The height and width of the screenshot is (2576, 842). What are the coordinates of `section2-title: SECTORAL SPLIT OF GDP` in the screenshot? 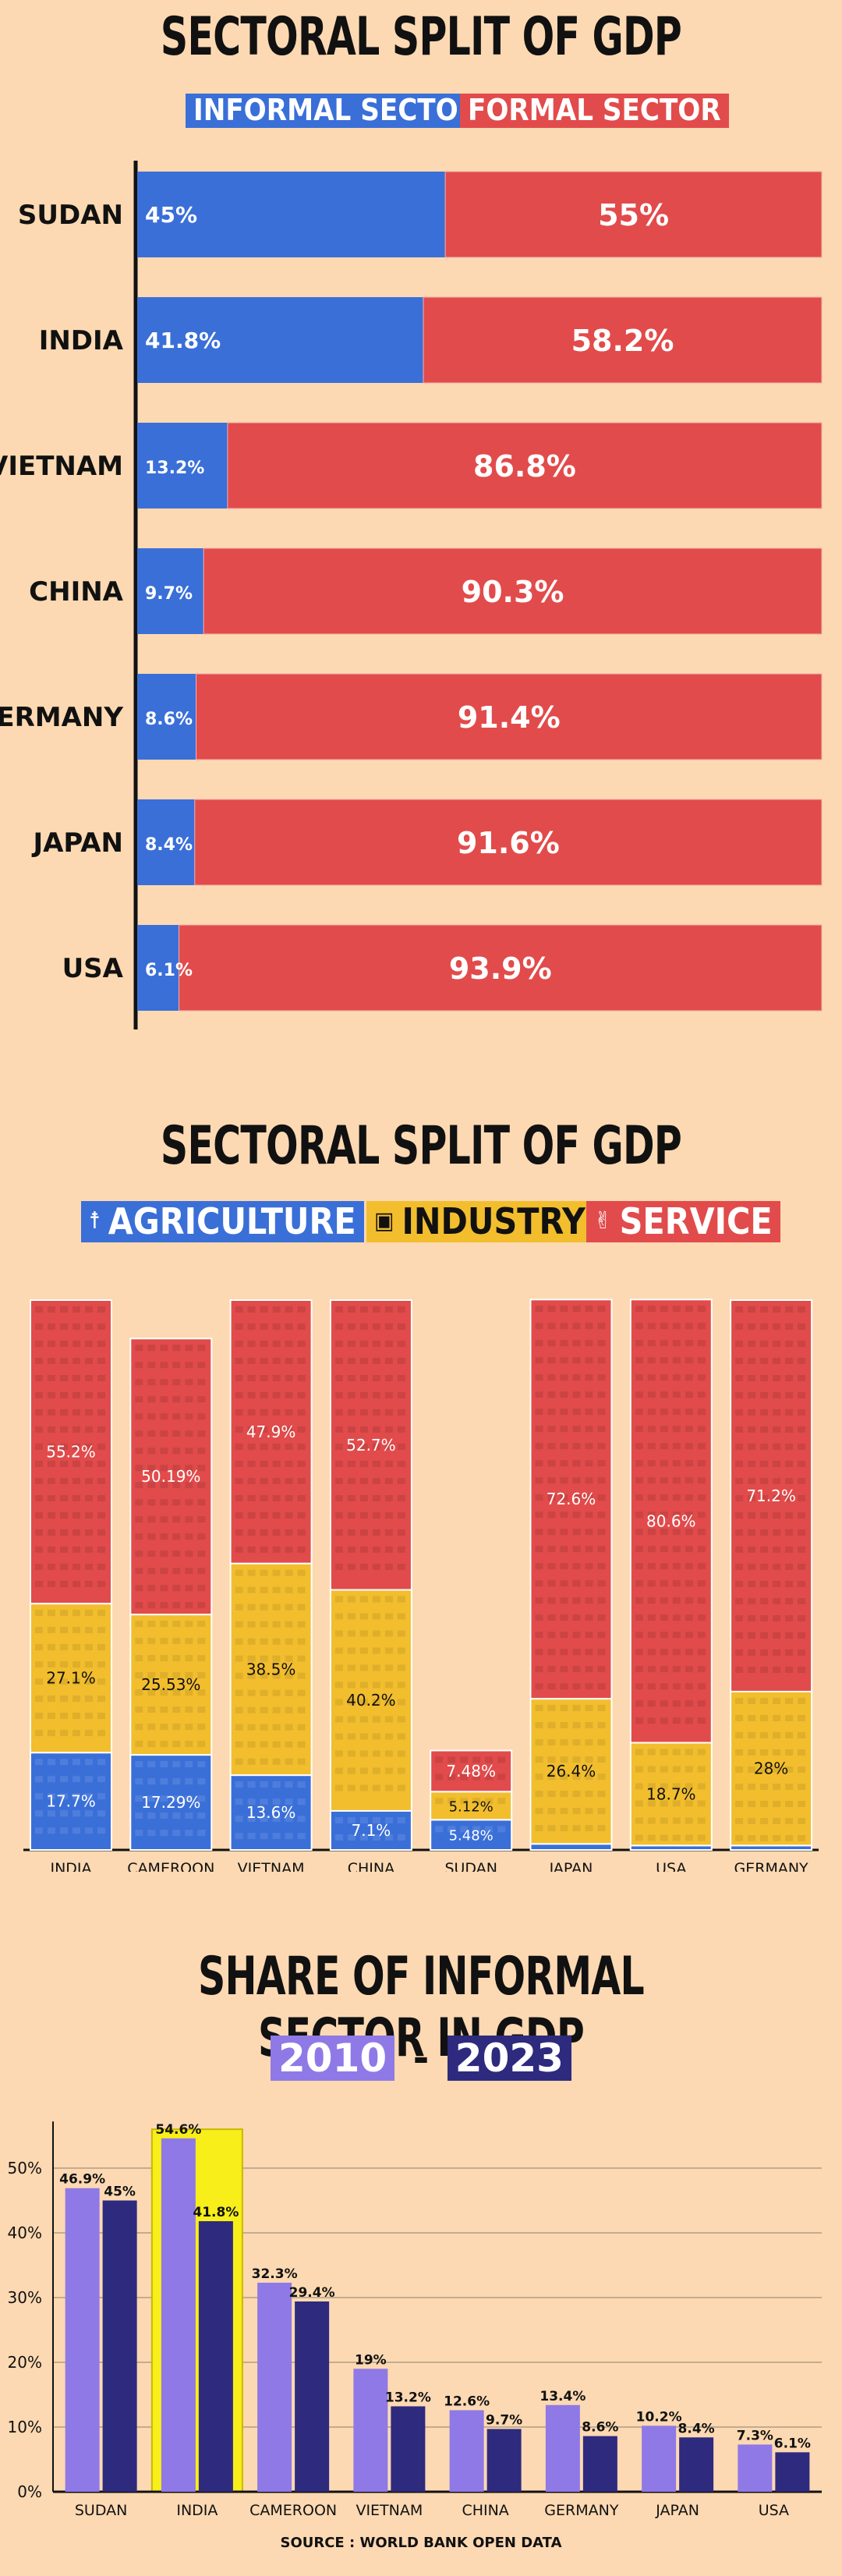 It's located at (421, 1146).